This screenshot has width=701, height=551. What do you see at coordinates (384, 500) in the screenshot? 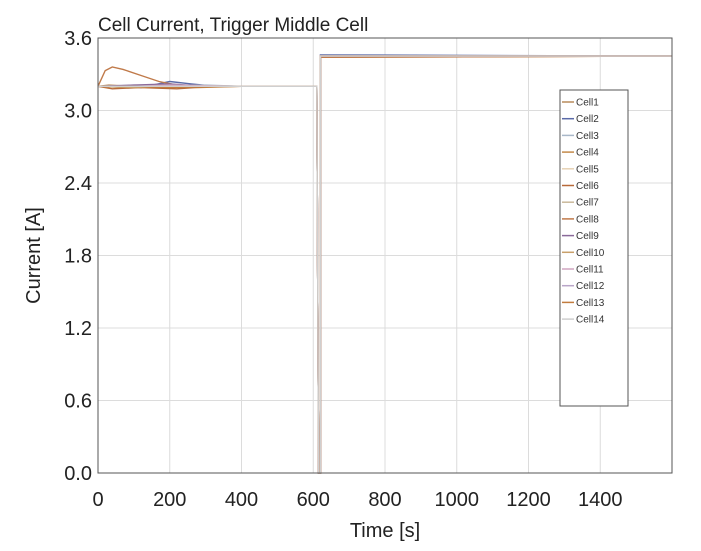
I see `x-tick-label: 800` at bounding box center [384, 500].